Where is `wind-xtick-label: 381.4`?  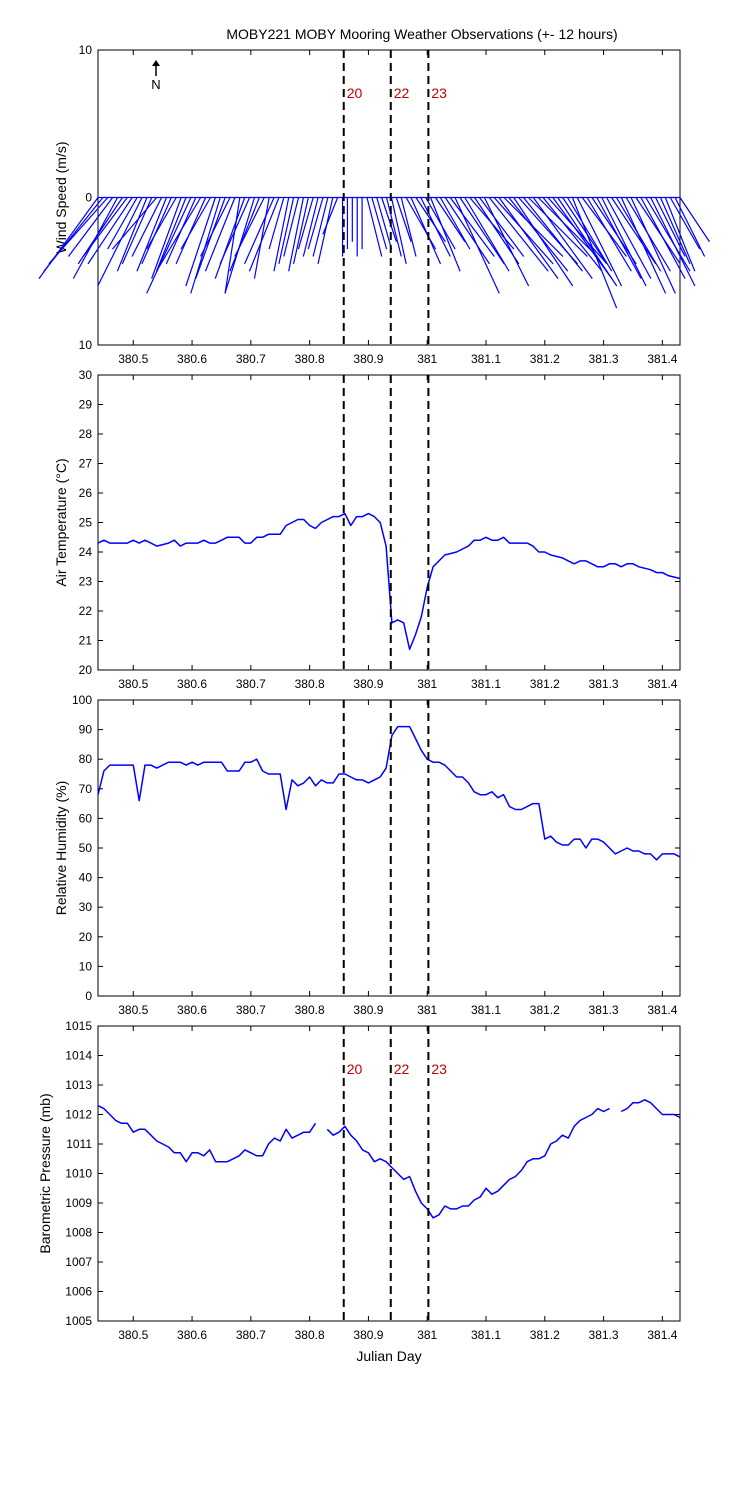 wind-xtick-label: 381.4 is located at coordinates (662, 359).